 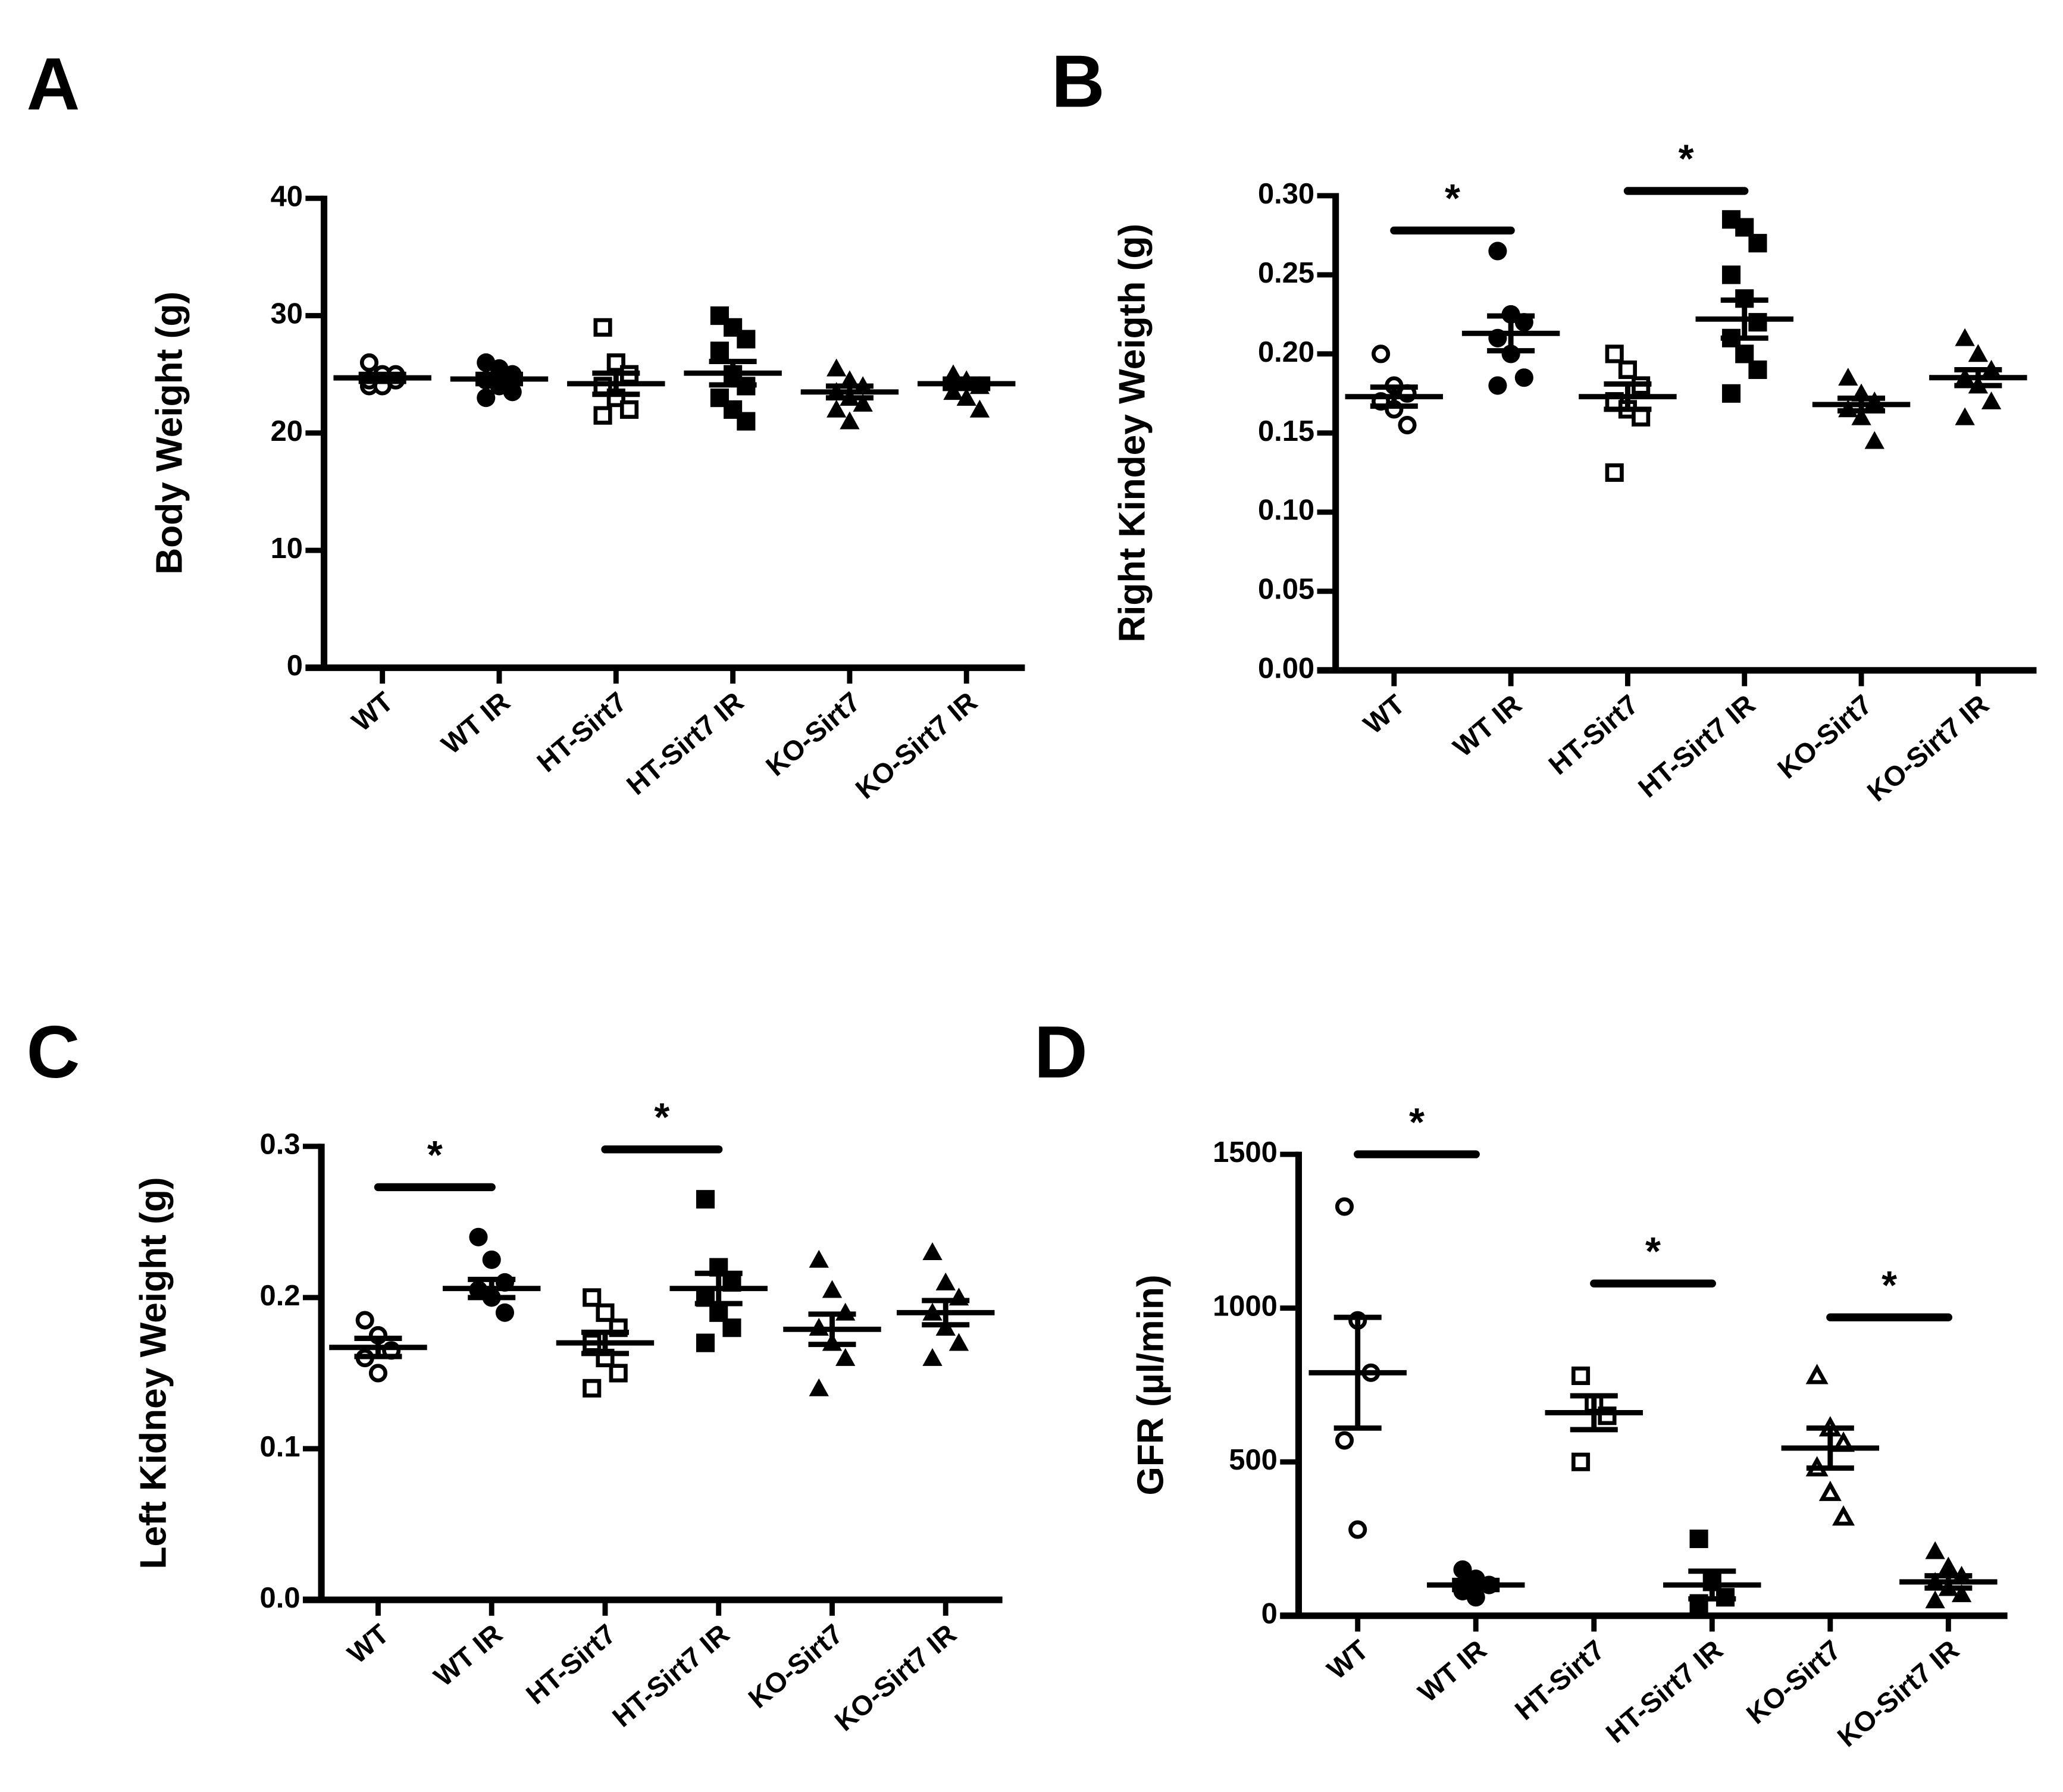 What do you see at coordinates (1286, 431) in the screenshot?
I see `y-tick-label: 0.15` at bounding box center [1286, 431].